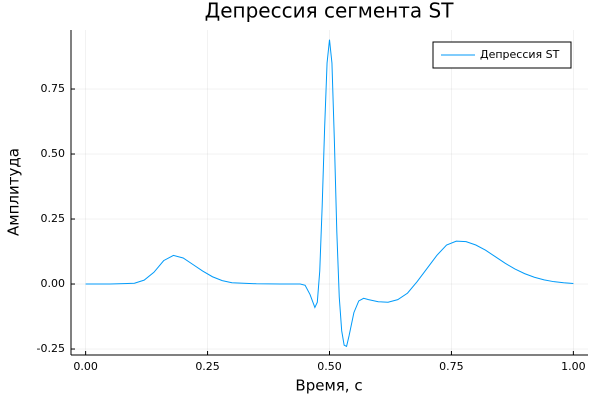 This screenshot has height=404, width=600. I want to click on x-tick-label: 0.00, so click(85, 366).